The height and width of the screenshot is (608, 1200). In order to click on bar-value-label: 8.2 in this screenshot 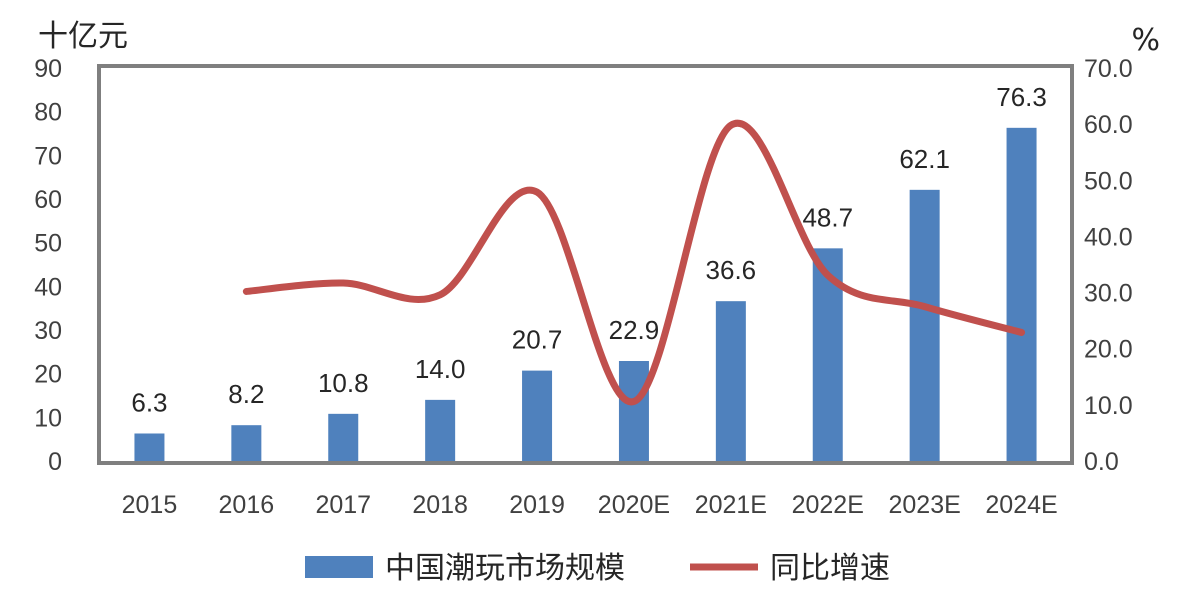, I will do `click(246, 394)`.